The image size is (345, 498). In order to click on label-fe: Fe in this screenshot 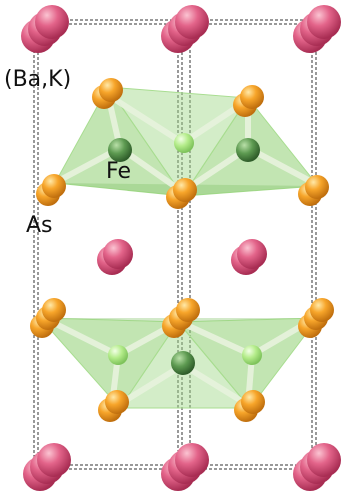, I will do `click(118, 171)`.